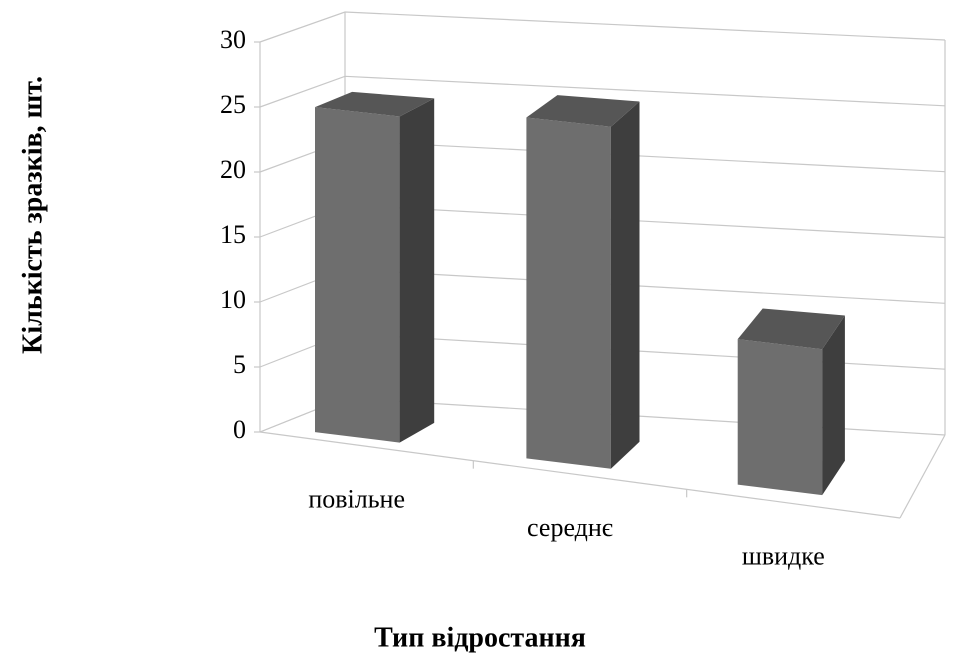 The image size is (953, 665). Describe the element at coordinates (233, 169) in the screenshot. I see `y-tick-label: 20` at that location.